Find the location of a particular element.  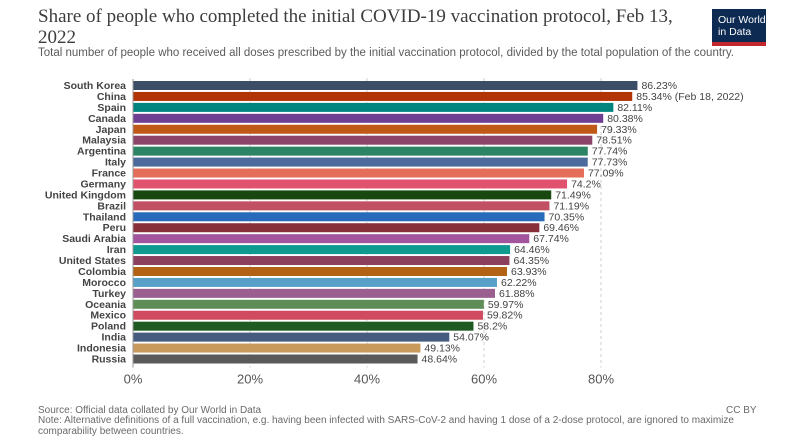

value-label: 62.22% is located at coordinates (519, 283).